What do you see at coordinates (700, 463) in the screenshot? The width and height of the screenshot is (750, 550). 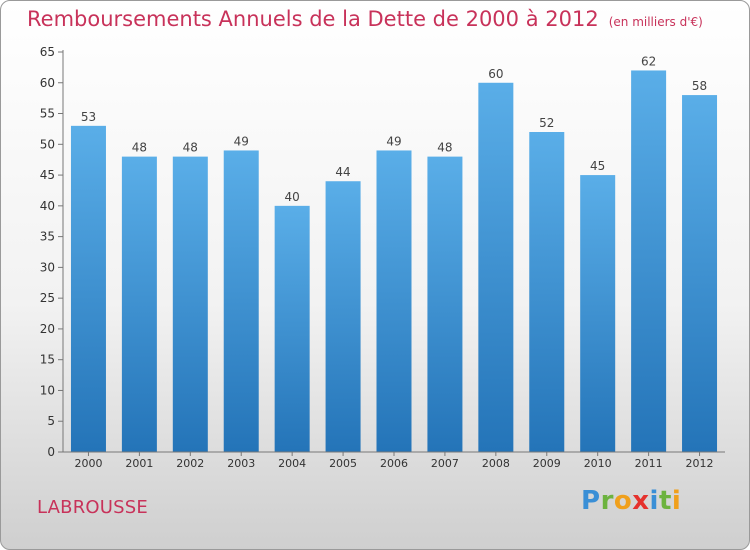 I see `x-tick-label-2012: 2012` at bounding box center [700, 463].